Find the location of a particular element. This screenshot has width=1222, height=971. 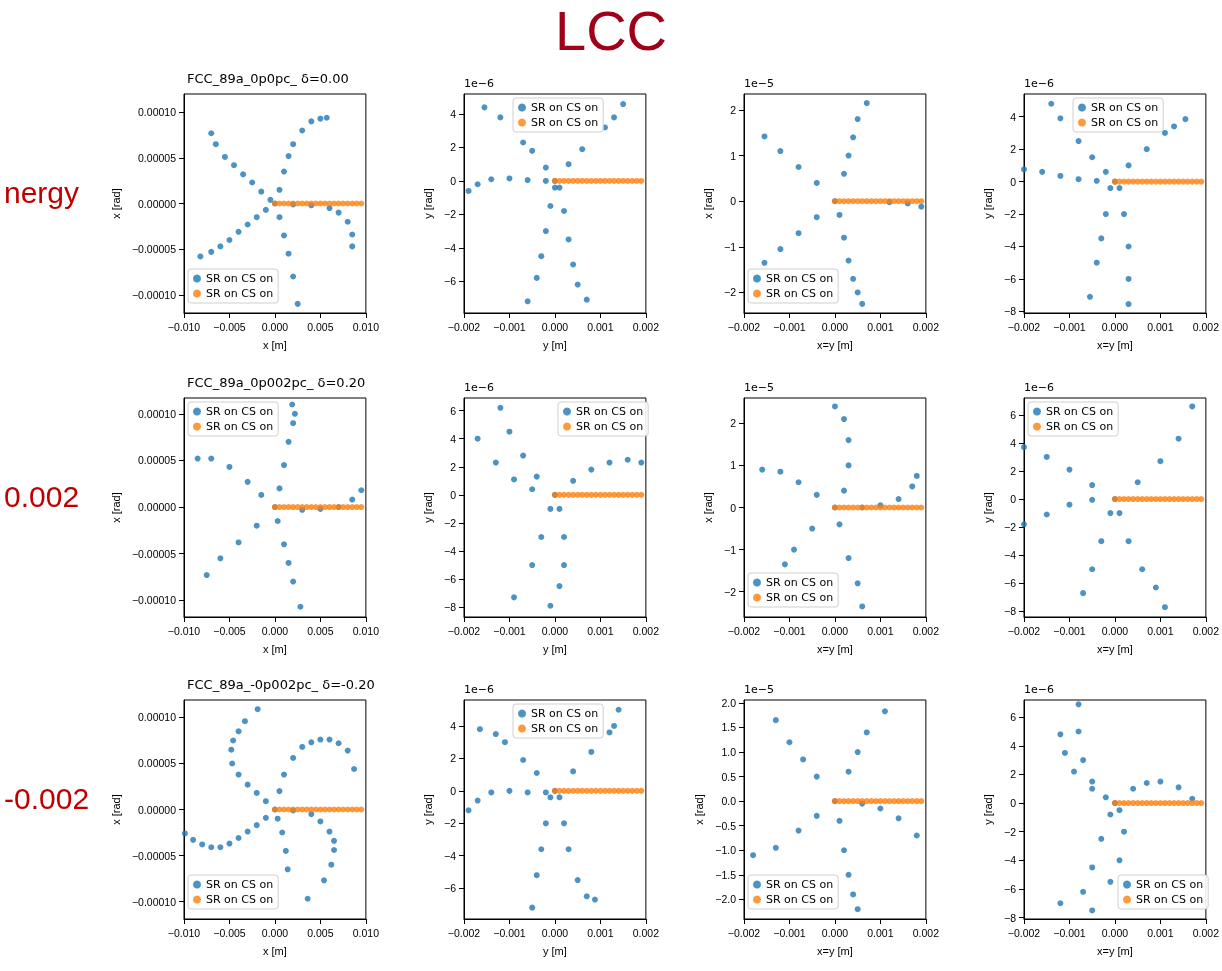

x-tick-label: −0.005 is located at coordinates (229, 932).